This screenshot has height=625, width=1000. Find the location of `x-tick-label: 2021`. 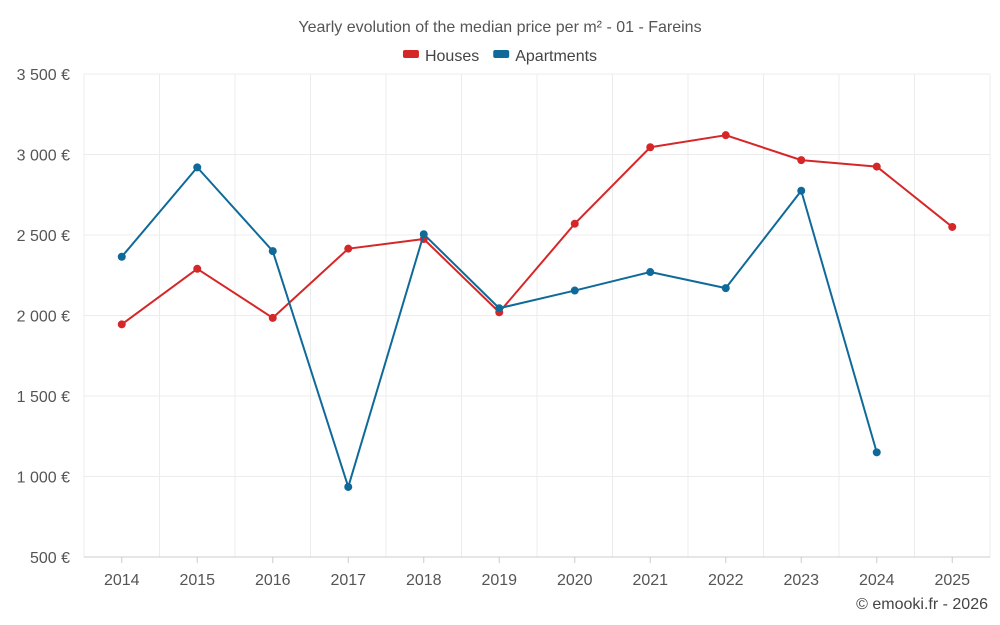

x-tick-label: 2021 is located at coordinates (650, 580).